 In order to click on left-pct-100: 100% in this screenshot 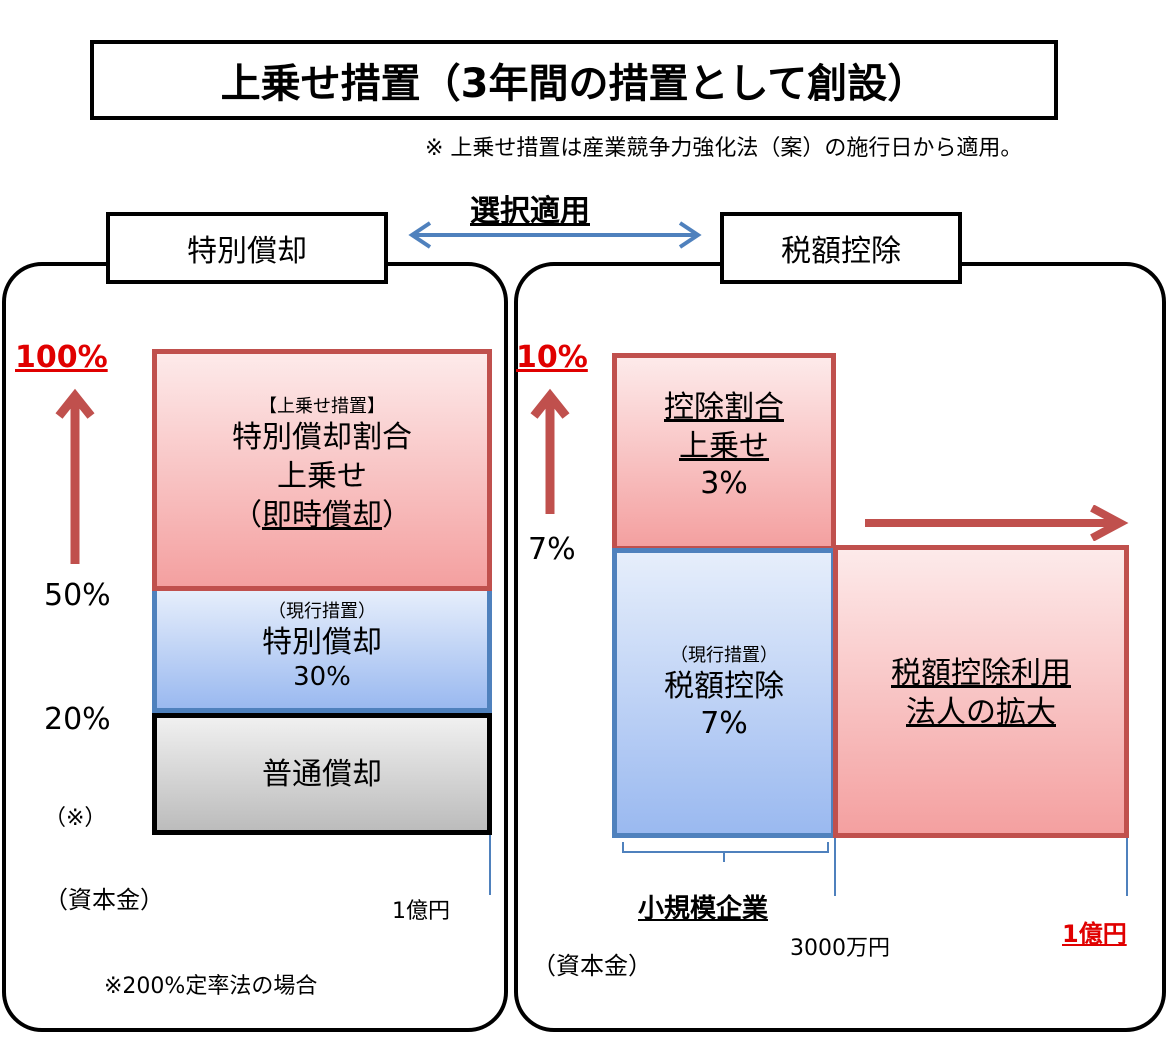, I will do `click(61, 357)`.